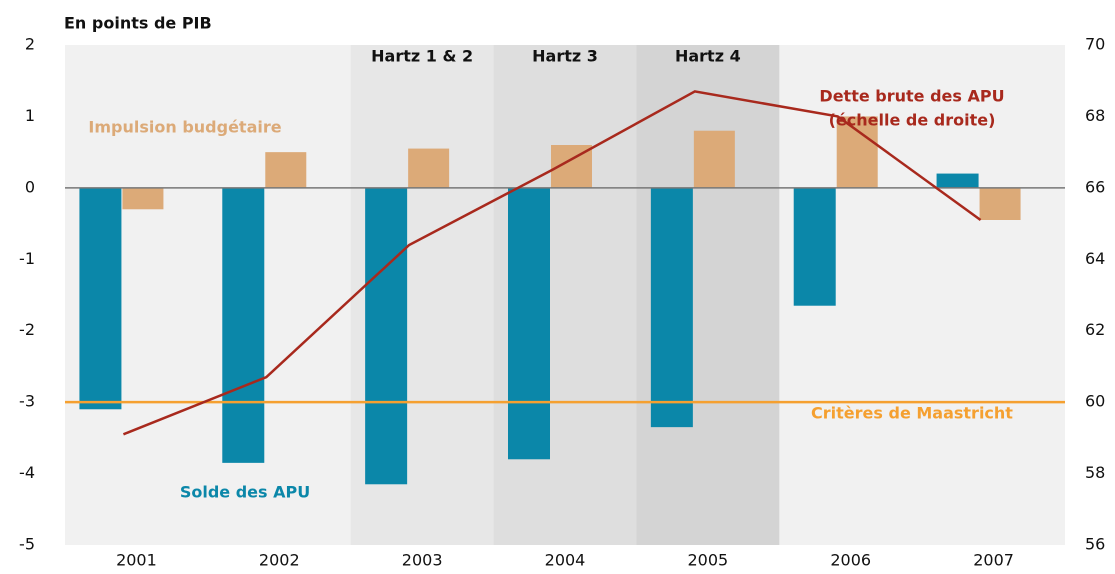  I want to click on x-tick-label: 2006, so click(850, 560).